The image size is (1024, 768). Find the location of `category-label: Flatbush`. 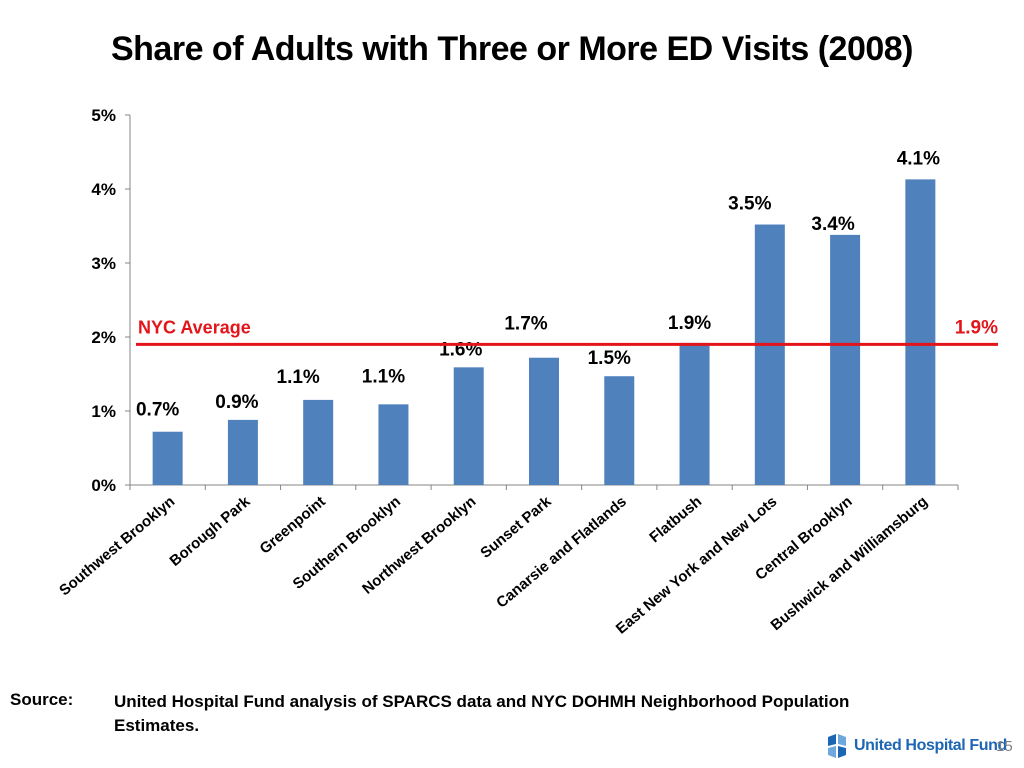

category-label: Flatbush is located at coordinates (675, 519).